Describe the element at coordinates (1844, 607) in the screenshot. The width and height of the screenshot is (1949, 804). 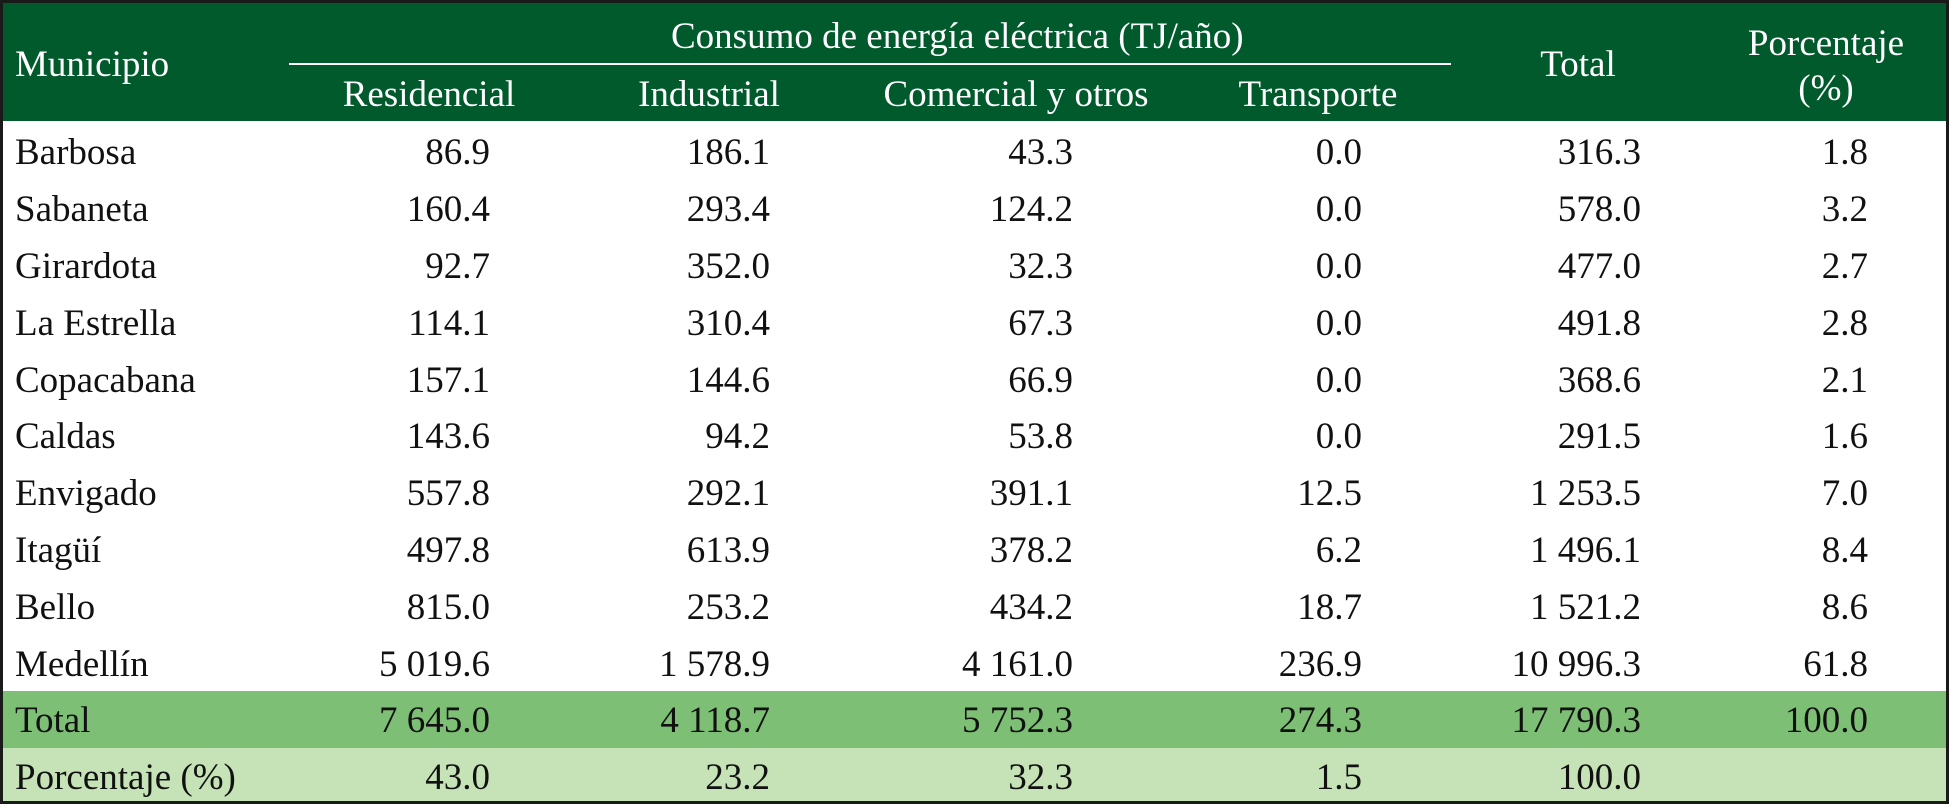
I see `cell-value: 8.6` at that location.